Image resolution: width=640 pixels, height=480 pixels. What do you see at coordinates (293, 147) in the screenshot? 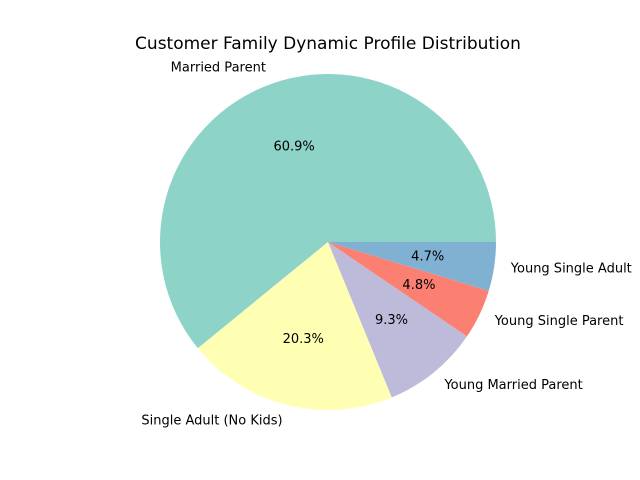
I see `slice-percent-married-parent: 60.9%` at bounding box center [293, 147].